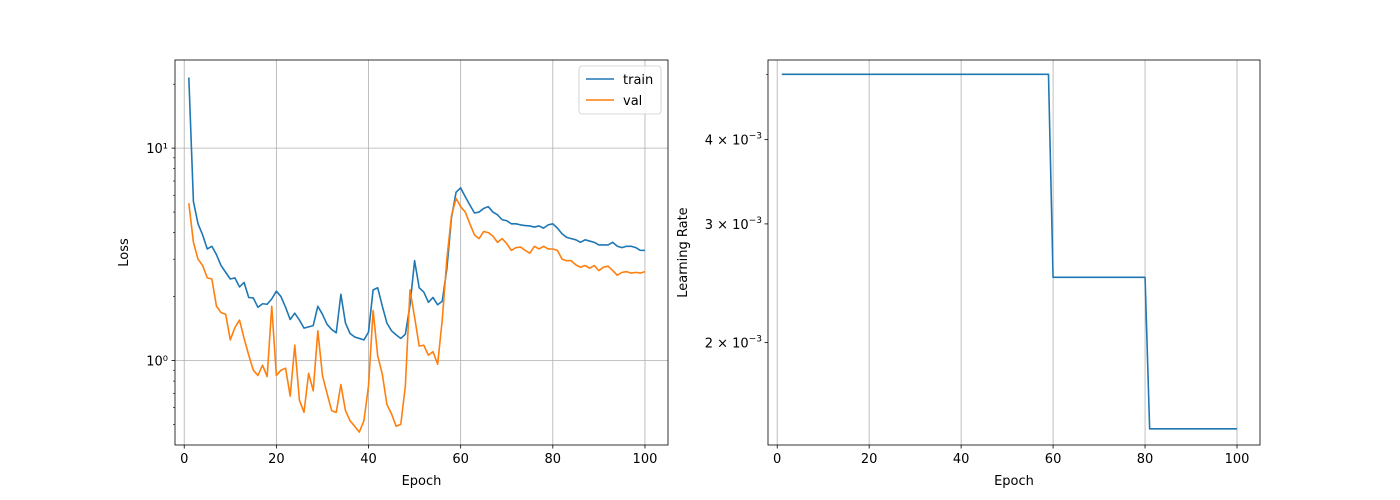 This screenshot has height=500, width=1400. I want to click on loss-x-tick-label: 0, so click(184, 459).